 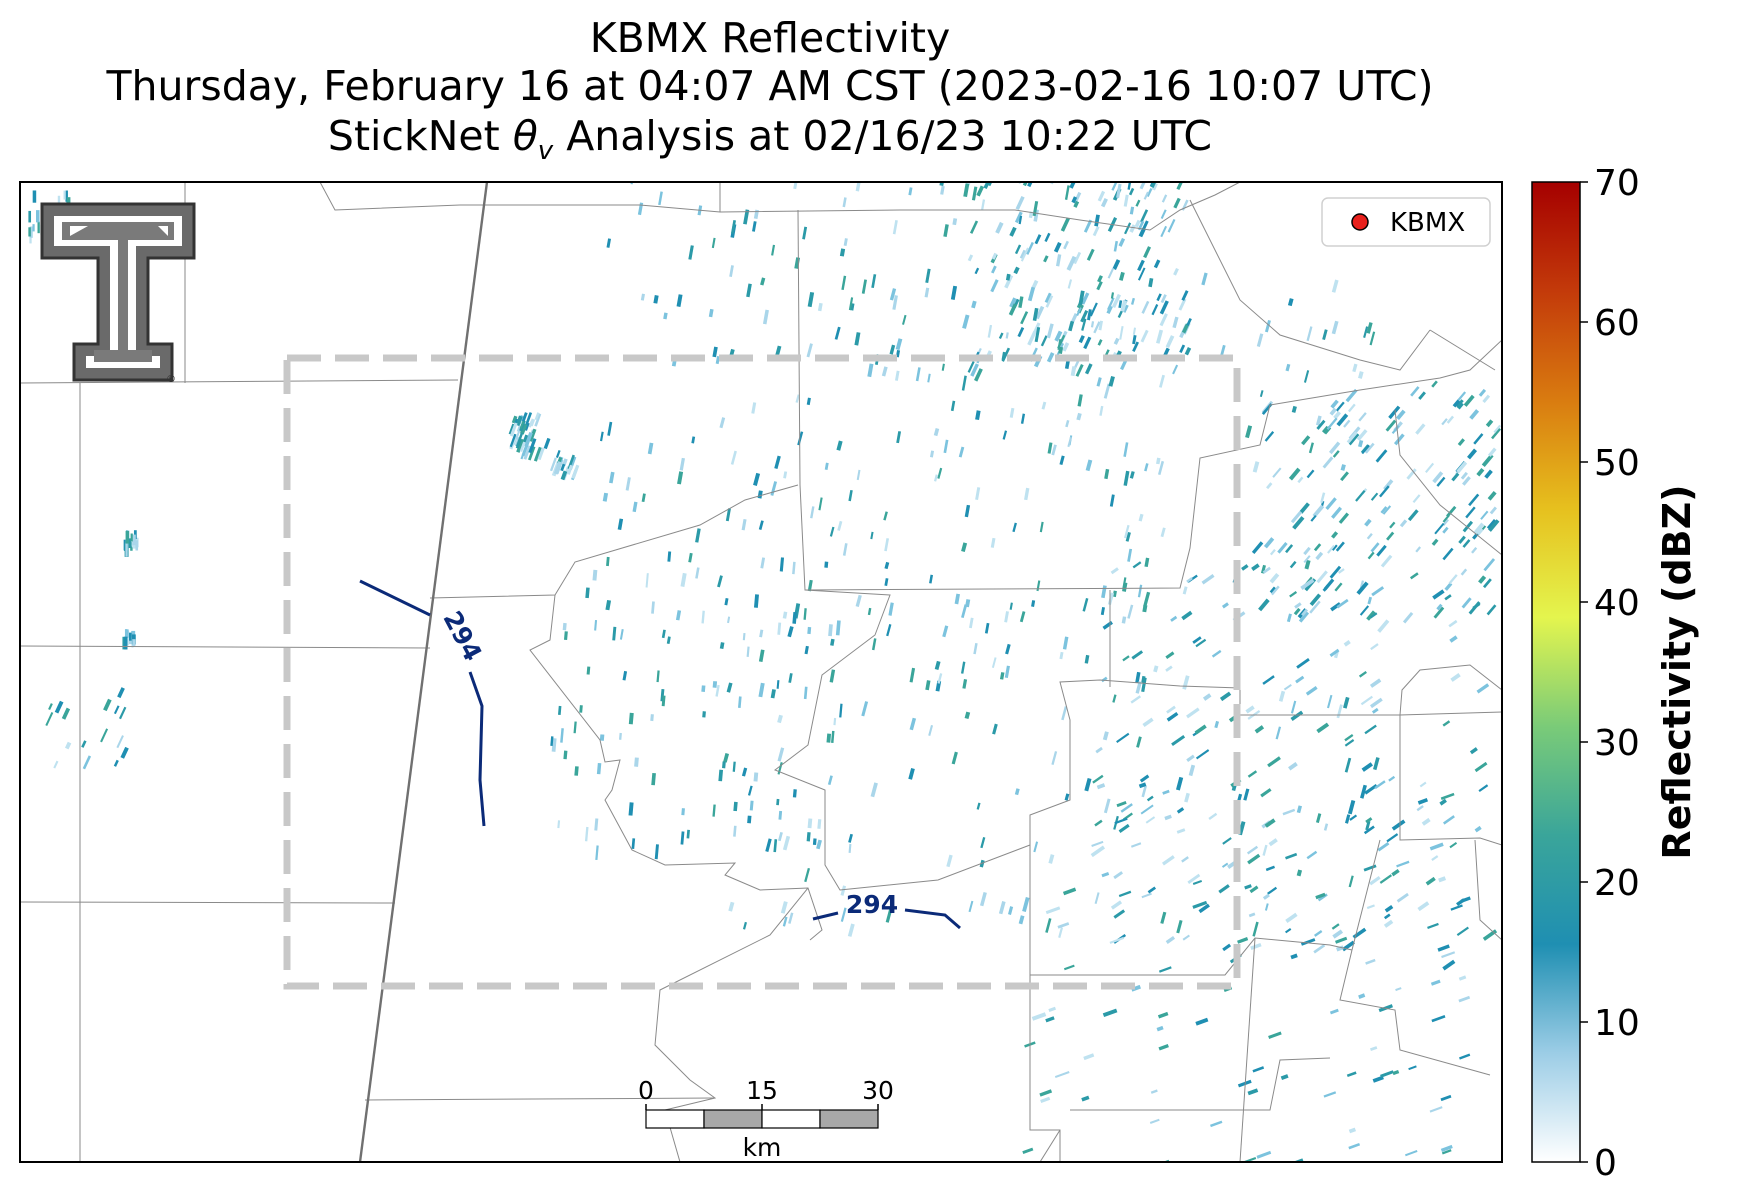 I want to click on scale-segment, so click(x=791, y=1119).